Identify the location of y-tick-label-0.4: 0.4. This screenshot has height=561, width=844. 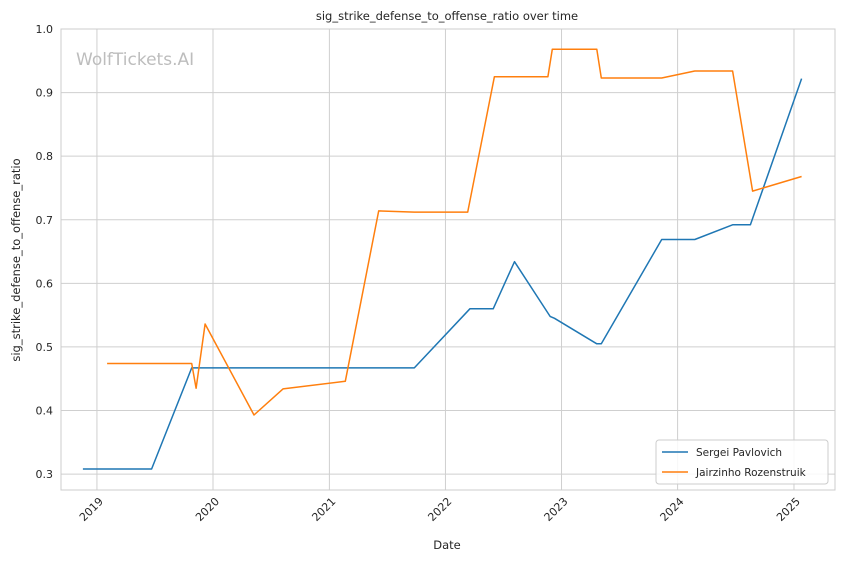
(45, 411).